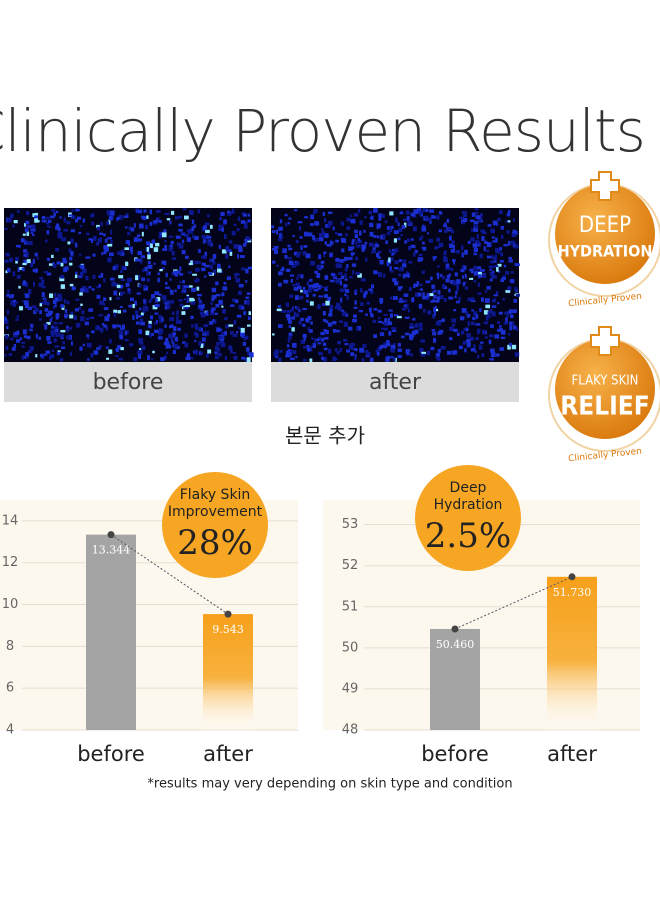 This screenshot has width=660, height=900. Describe the element at coordinates (455, 644) in the screenshot. I see `value-label: 50.460` at that location.